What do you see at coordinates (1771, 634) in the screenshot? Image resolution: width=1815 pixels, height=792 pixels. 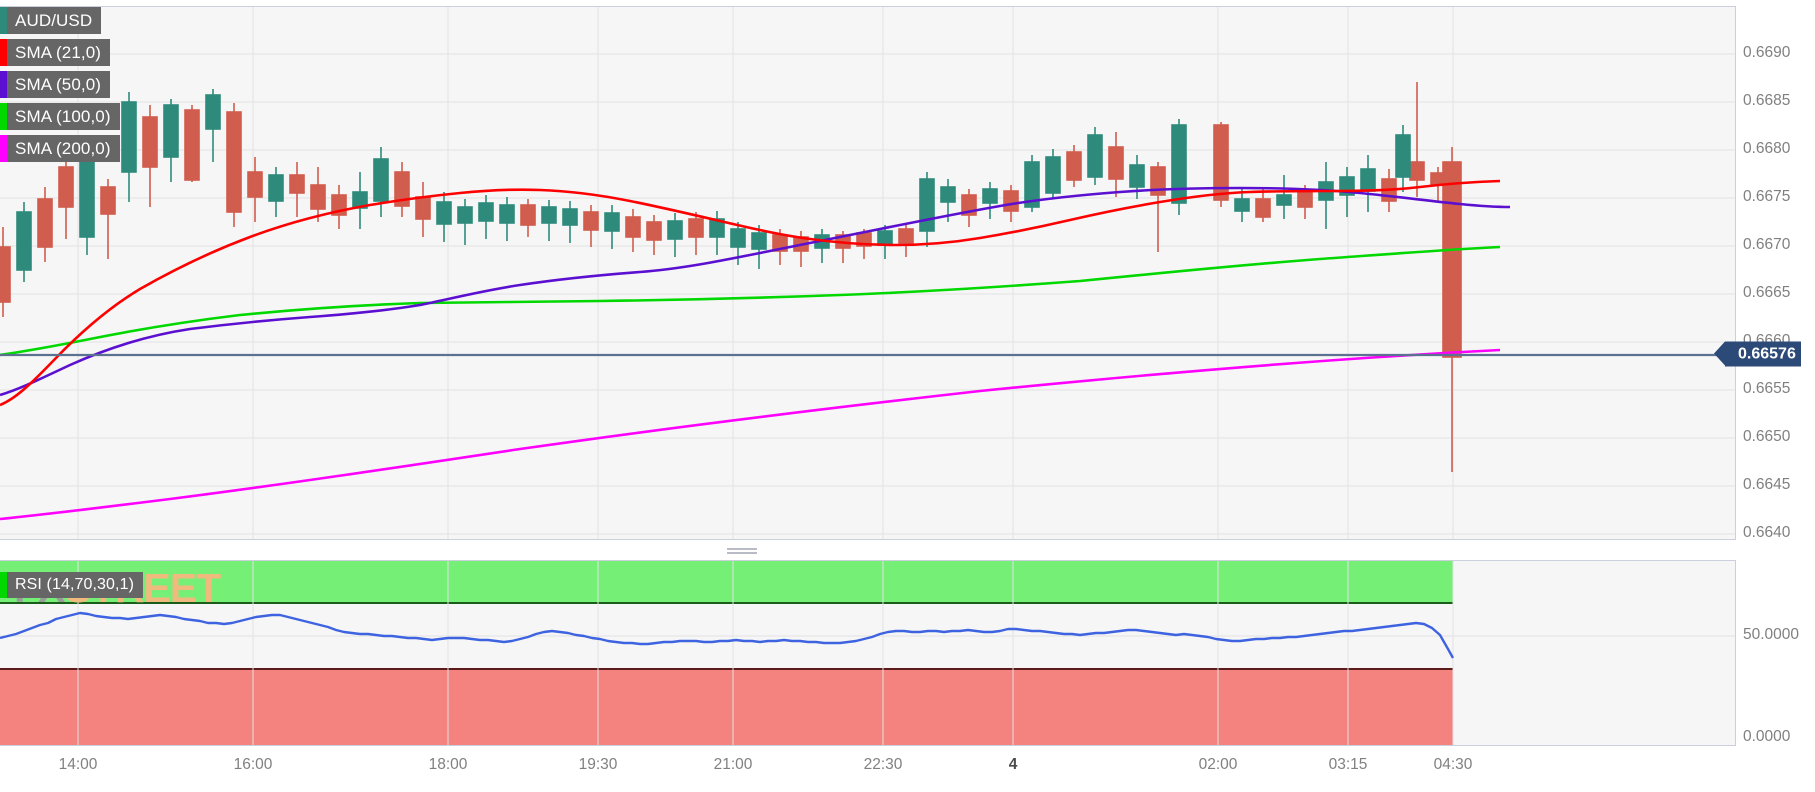 I see `rsi-tick: 50.0000` at bounding box center [1771, 634].